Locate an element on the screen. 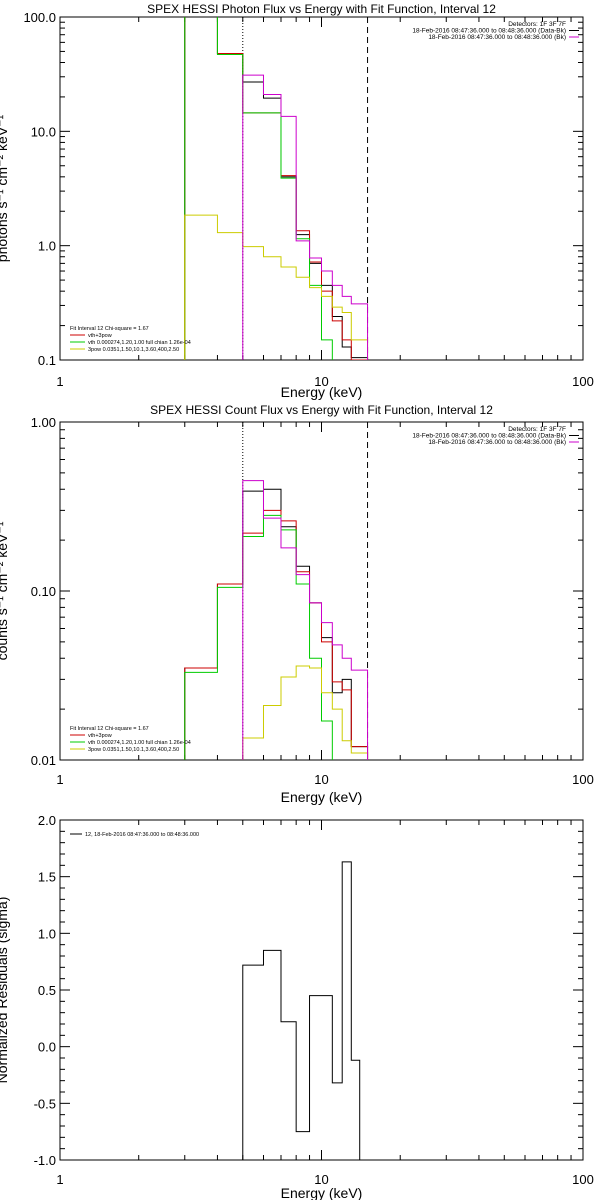 This screenshot has height=1200, width=600. y-tick-label: 0.10 is located at coordinates (43, 591).